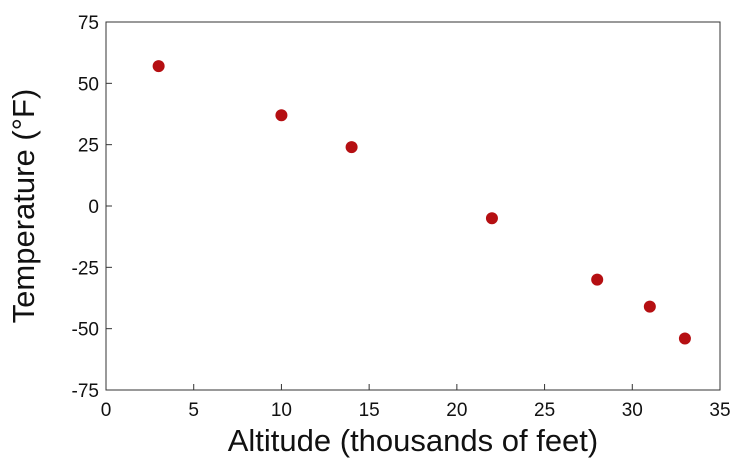 Image resolution: width=739 pixels, height=474 pixels. What do you see at coordinates (719, 410) in the screenshot?
I see `x-tick-label: 35` at bounding box center [719, 410].